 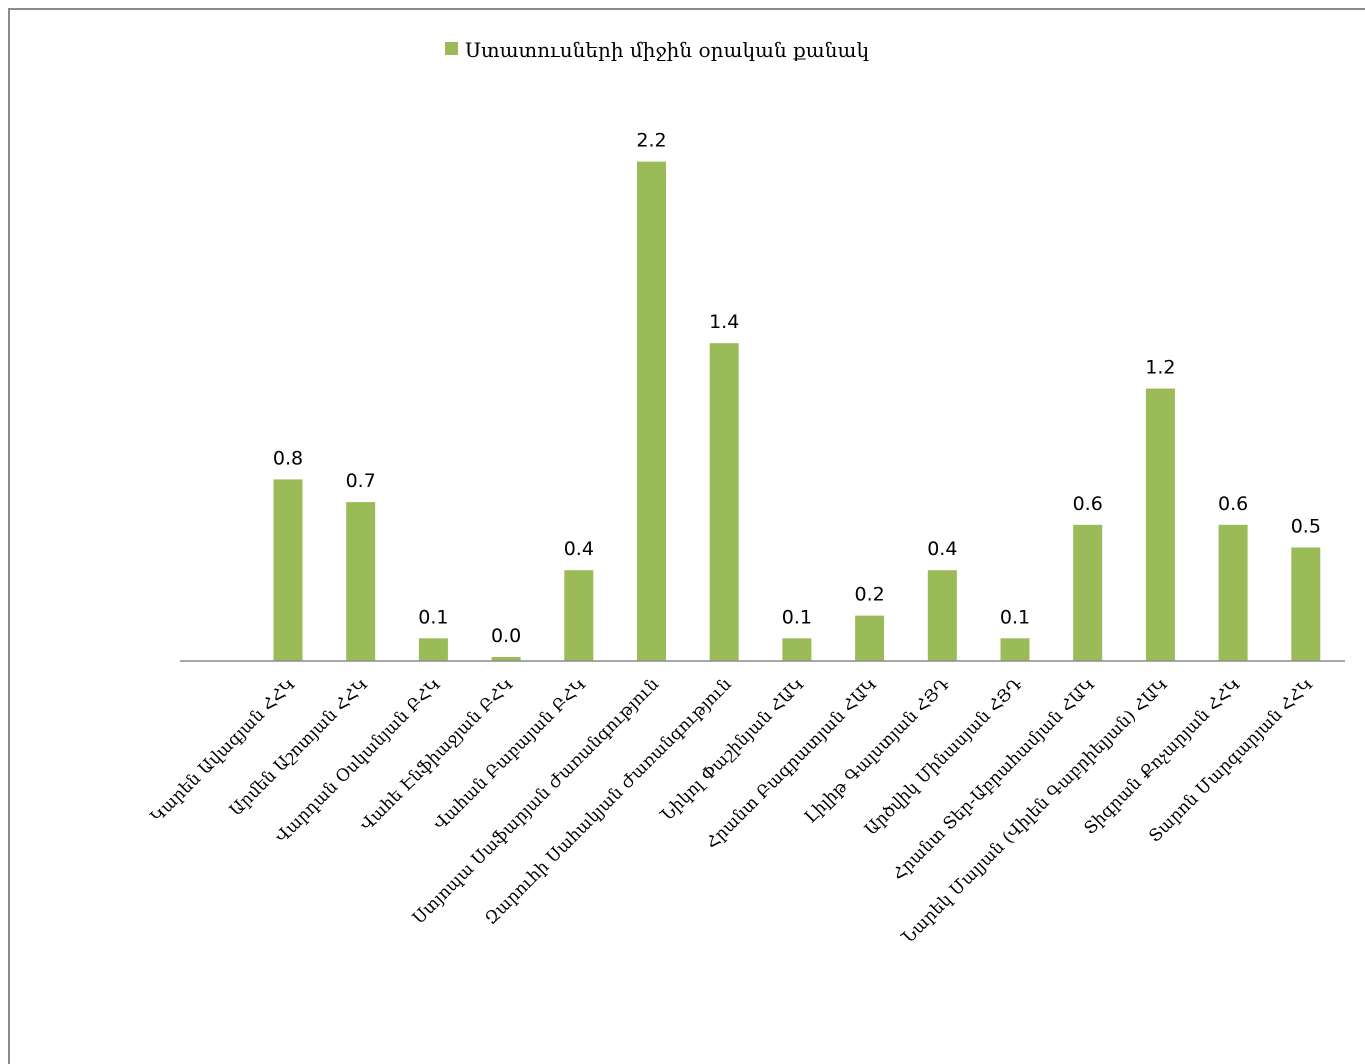 I want to click on data-label-2: 0.7, so click(x=361, y=481).